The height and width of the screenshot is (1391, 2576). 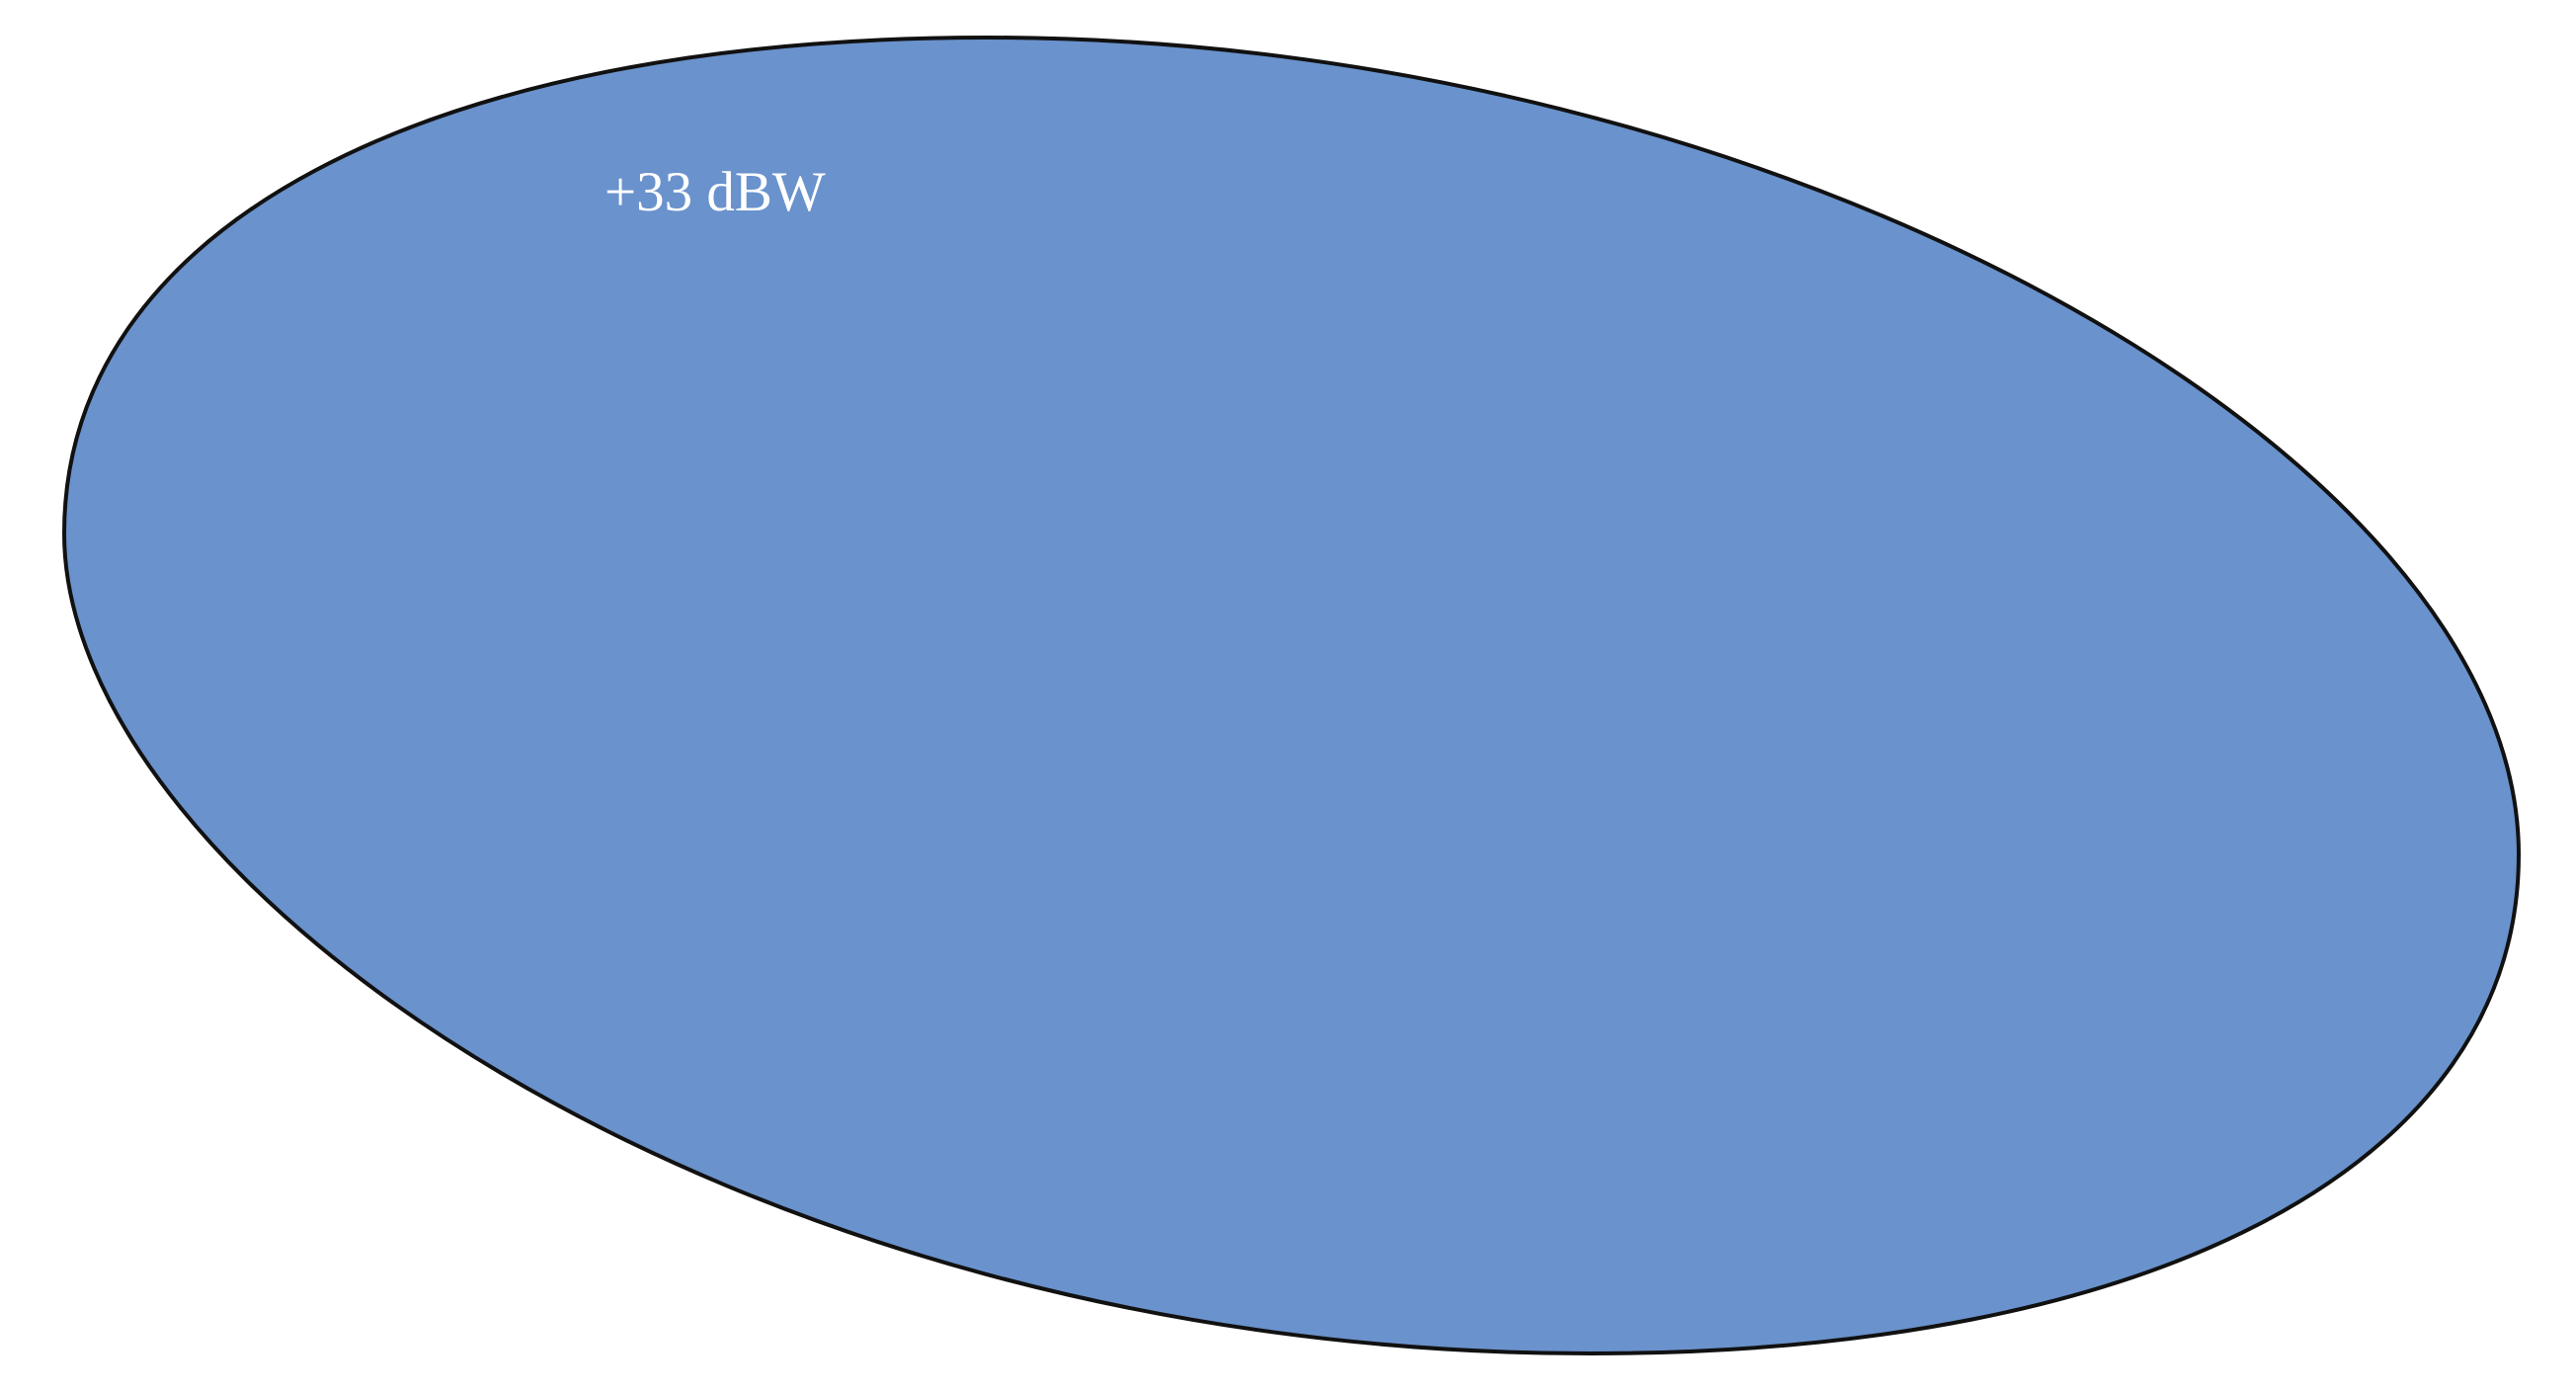 I want to click on contour-label: +33 dBW, so click(x=715, y=192).